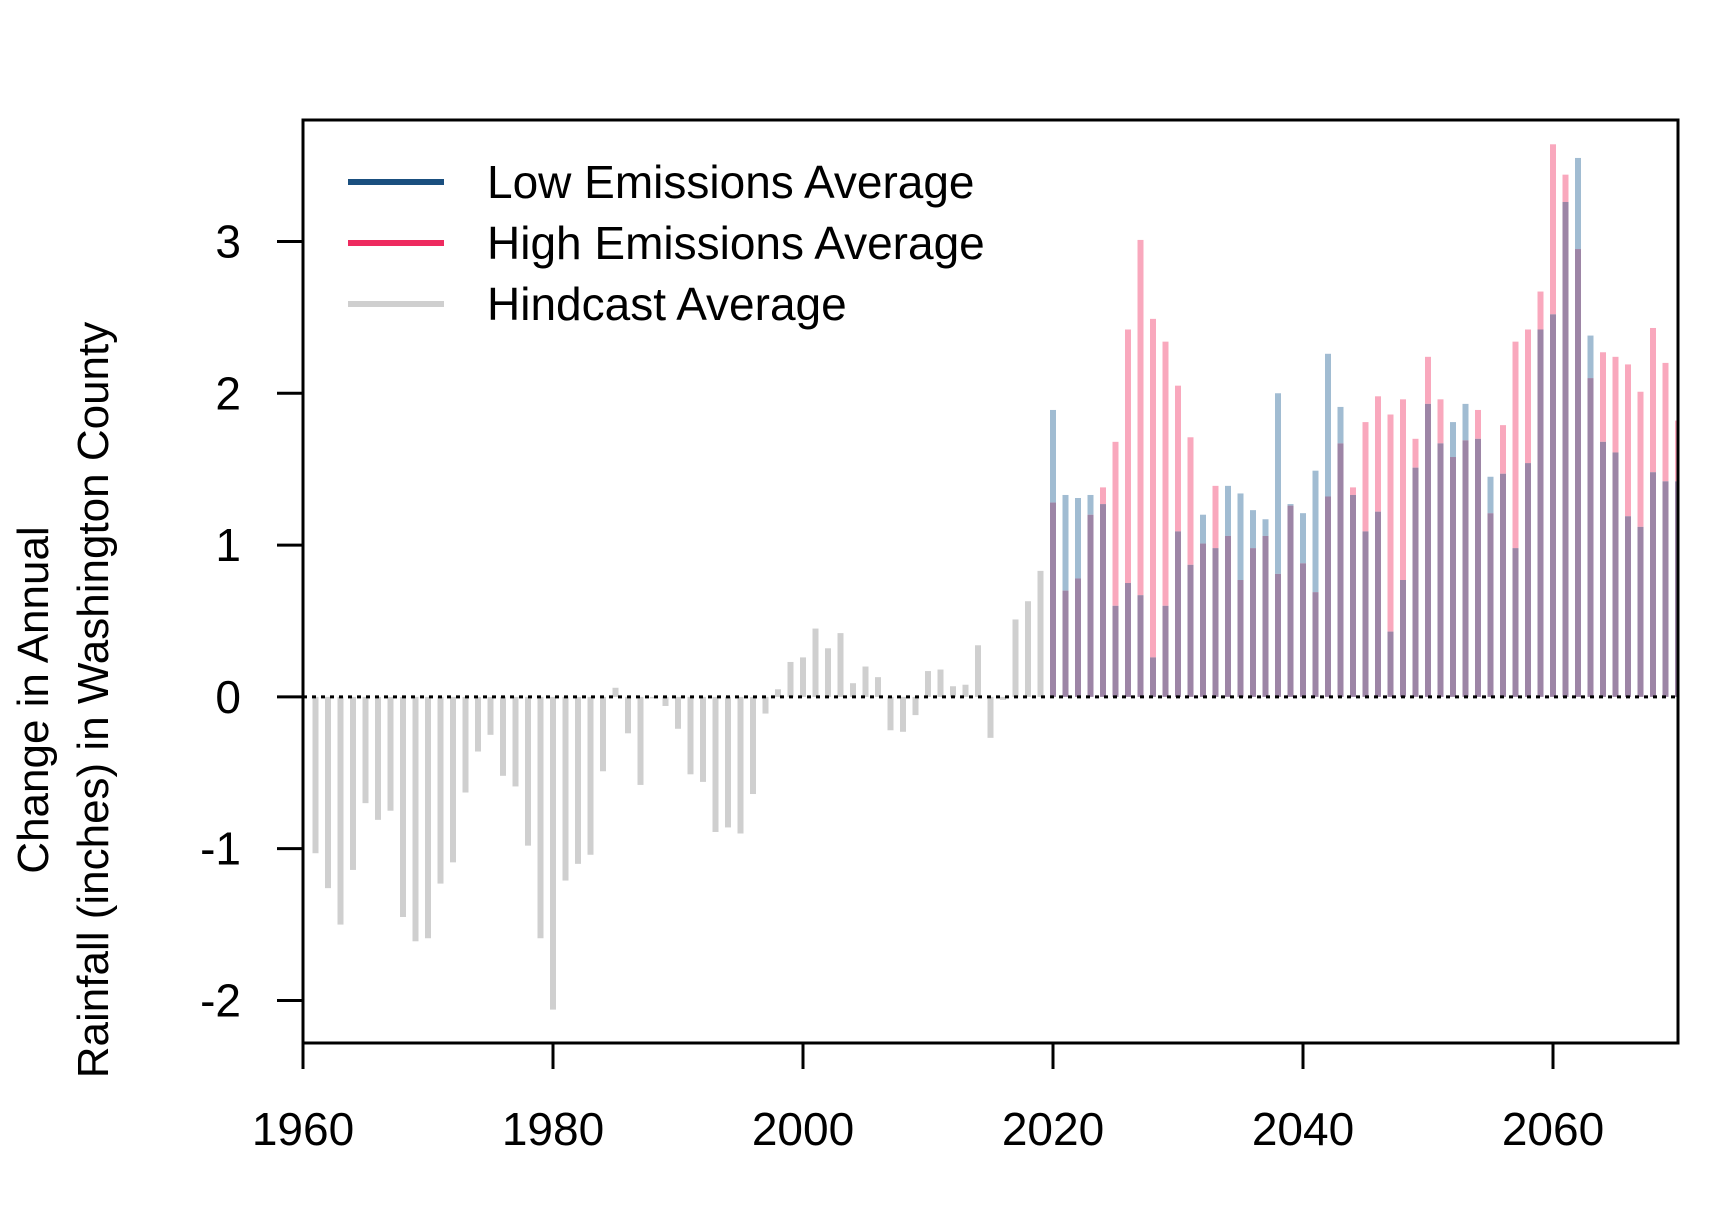 The image size is (1716, 1212). I want to click on x-axis: 1960 1980 2000 2020 2040 2060, so click(928, 1099).